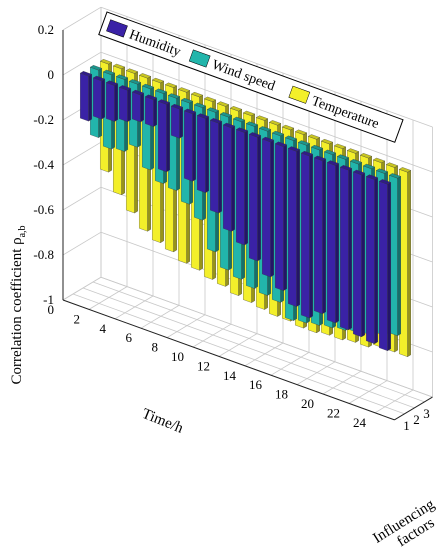  Describe the element at coordinates (360, 422) in the screenshot. I see `time-tick-label: 24` at that location.